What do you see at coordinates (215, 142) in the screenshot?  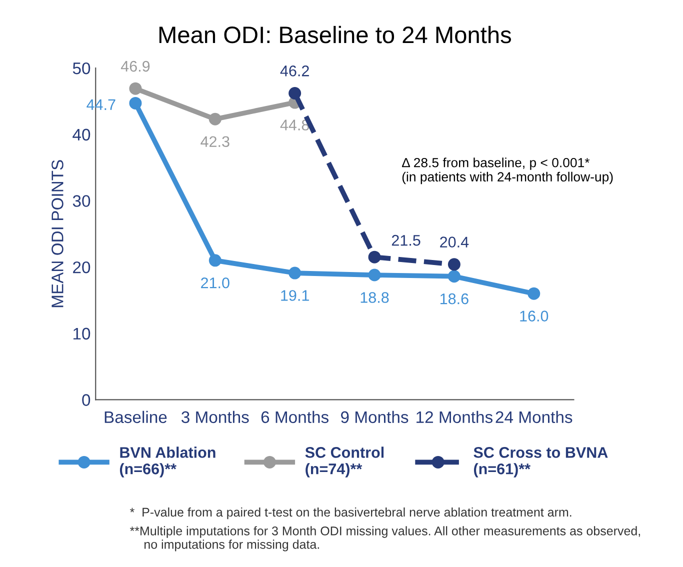 I see `data-label: 42.3` at bounding box center [215, 142].